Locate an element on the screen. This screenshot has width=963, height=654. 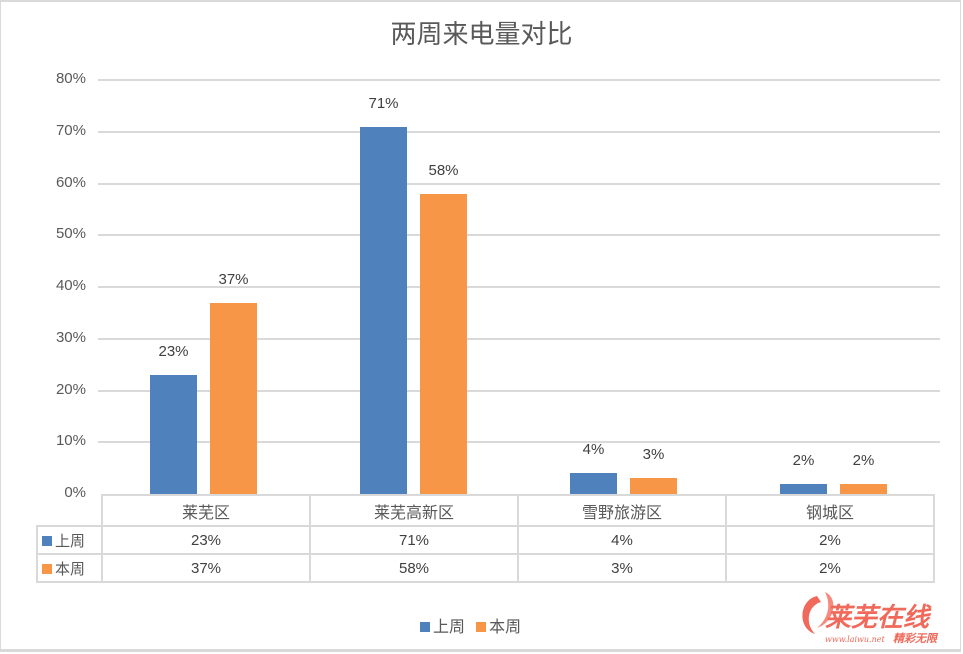
legend-label: 本周 is located at coordinates (505, 626).